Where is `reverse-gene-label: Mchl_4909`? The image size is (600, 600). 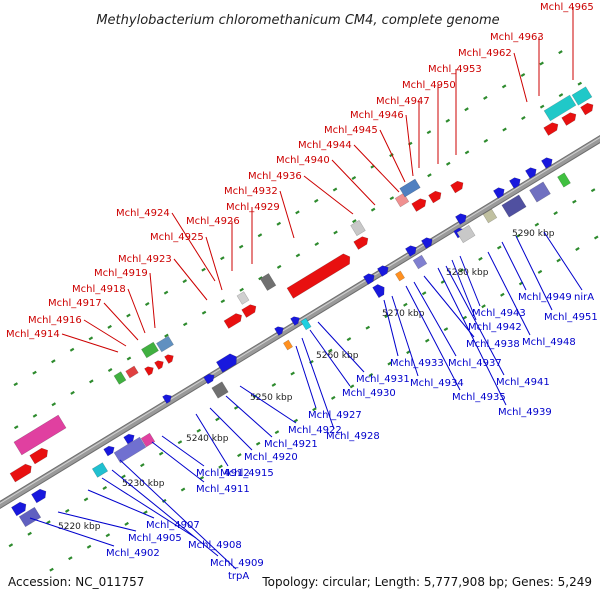 reverse-gene-label: Mchl_4909 is located at coordinates (237, 563).